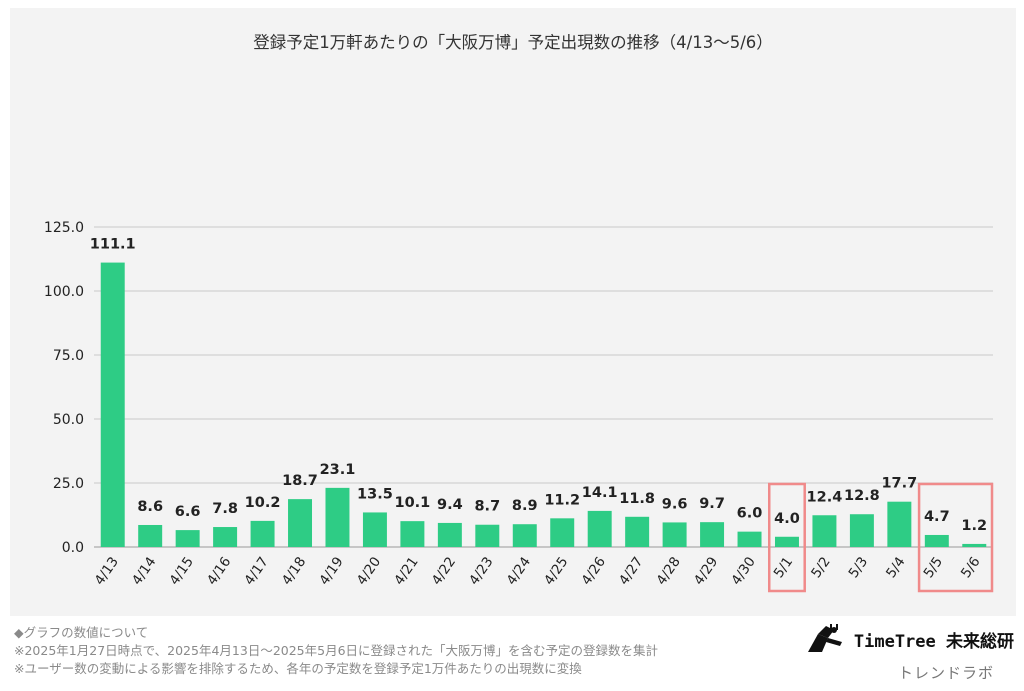 The width and height of the screenshot is (1024, 691). Describe the element at coordinates (263, 503) in the screenshot. I see `data-label: 10.2` at that location.